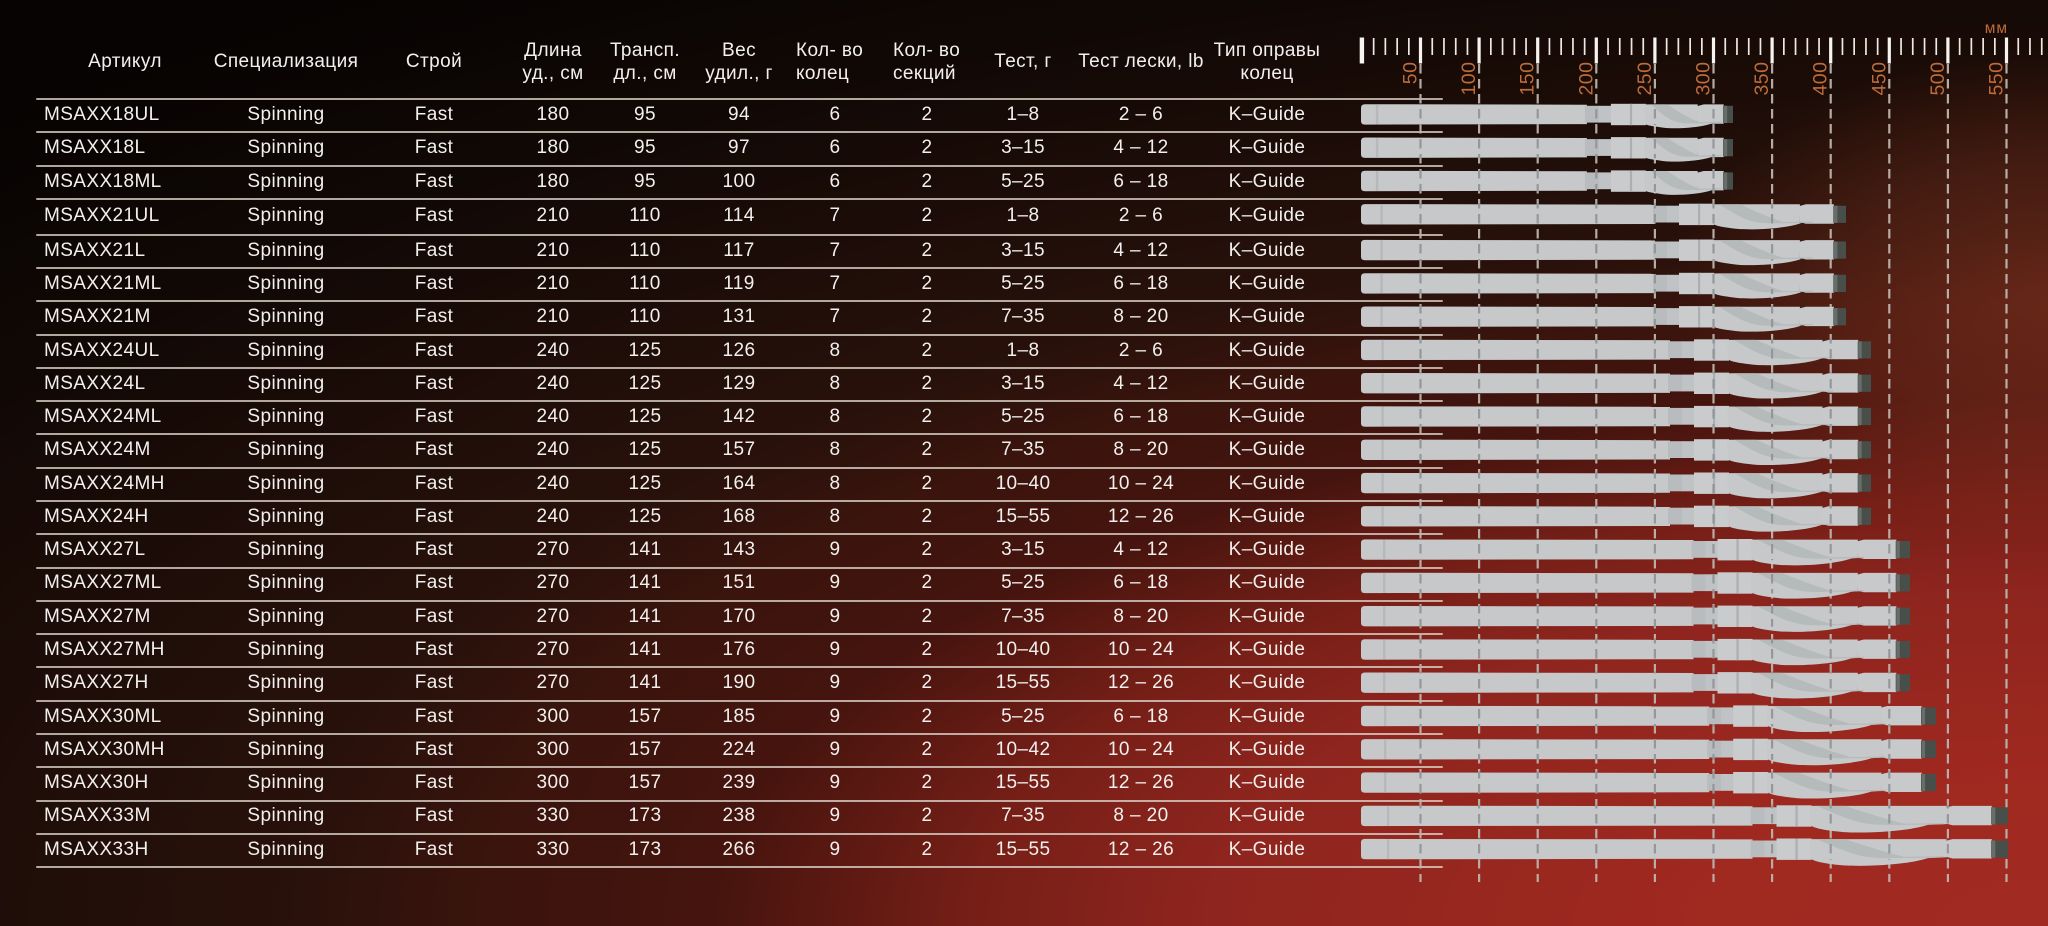  I want to click on svg-text: 400, so click(1821, 79).